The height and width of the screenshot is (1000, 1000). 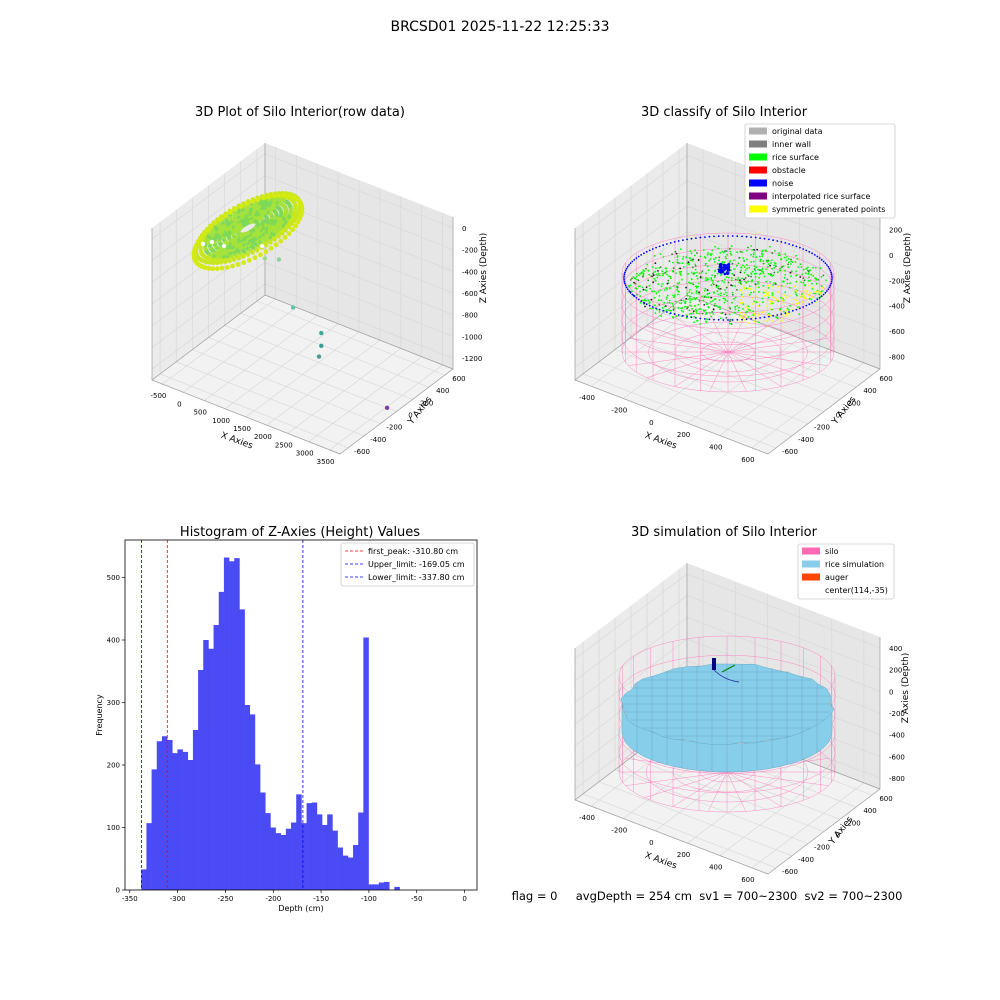 I want to click on panel3-ylabel: Frequency, so click(x=99, y=715).